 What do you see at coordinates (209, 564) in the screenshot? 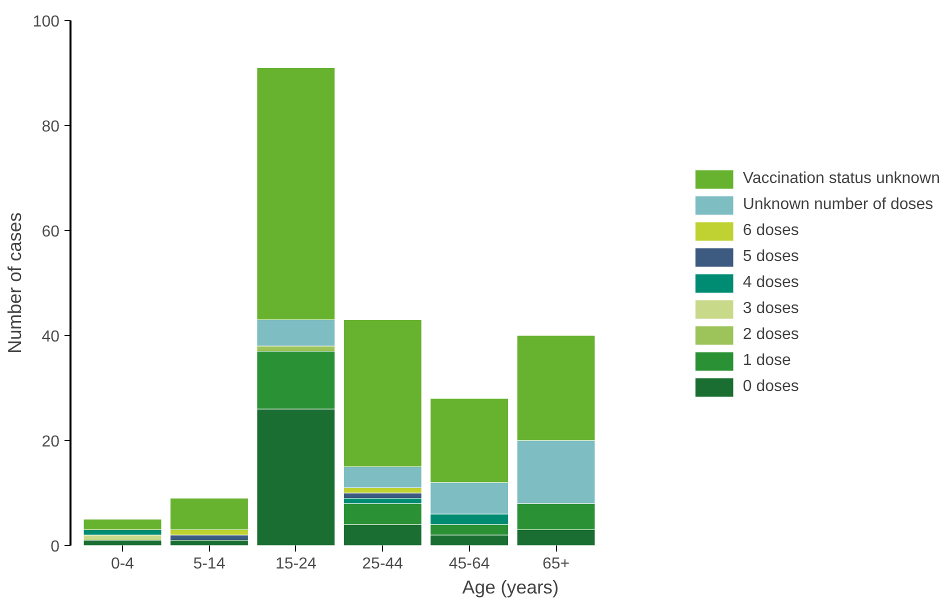
I see `x-tick-label: 5-14` at bounding box center [209, 564].